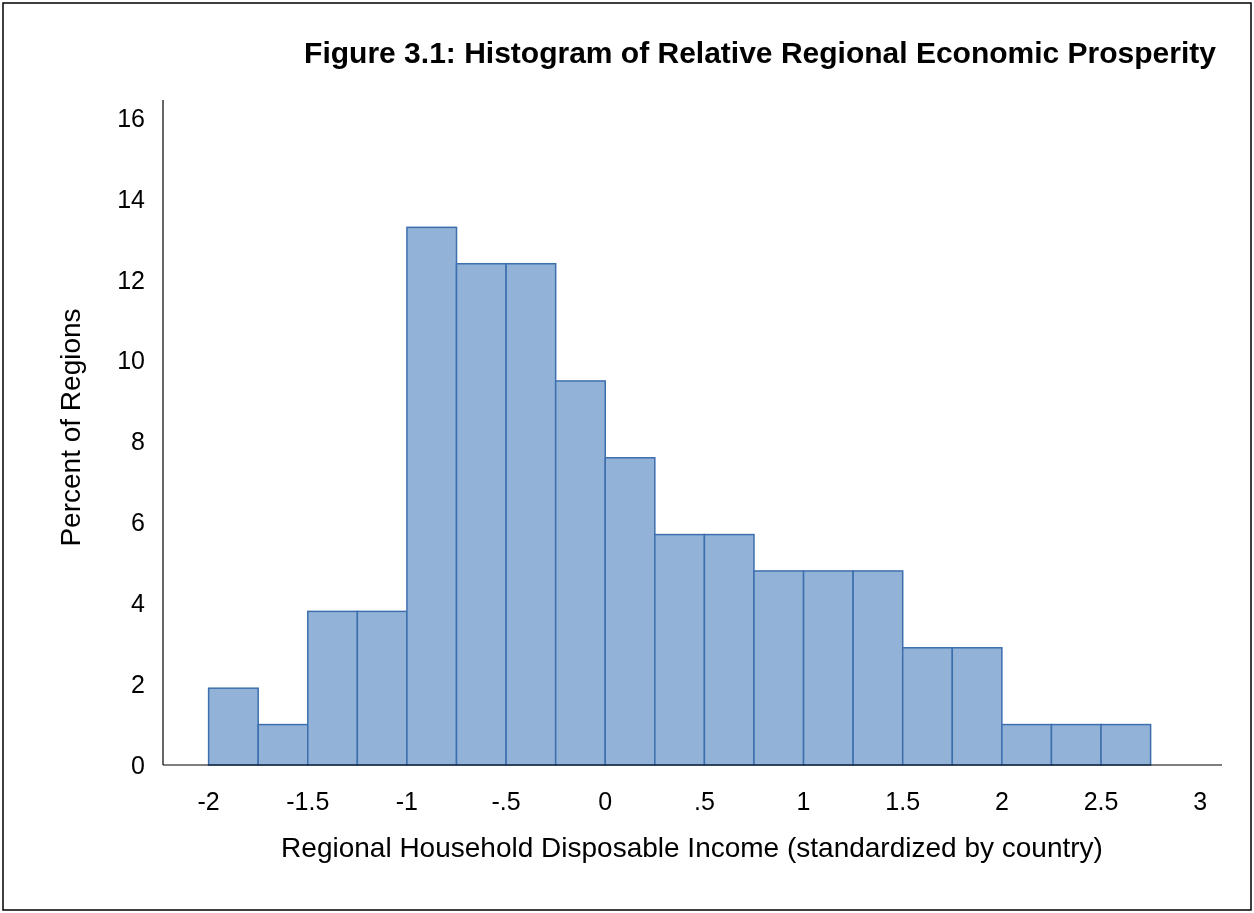 The width and height of the screenshot is (1254, 913). What do you see at coordinates (131, 360) in the screenshot?
I see `y-tick-label: 10` at bounding box center [131, 360].